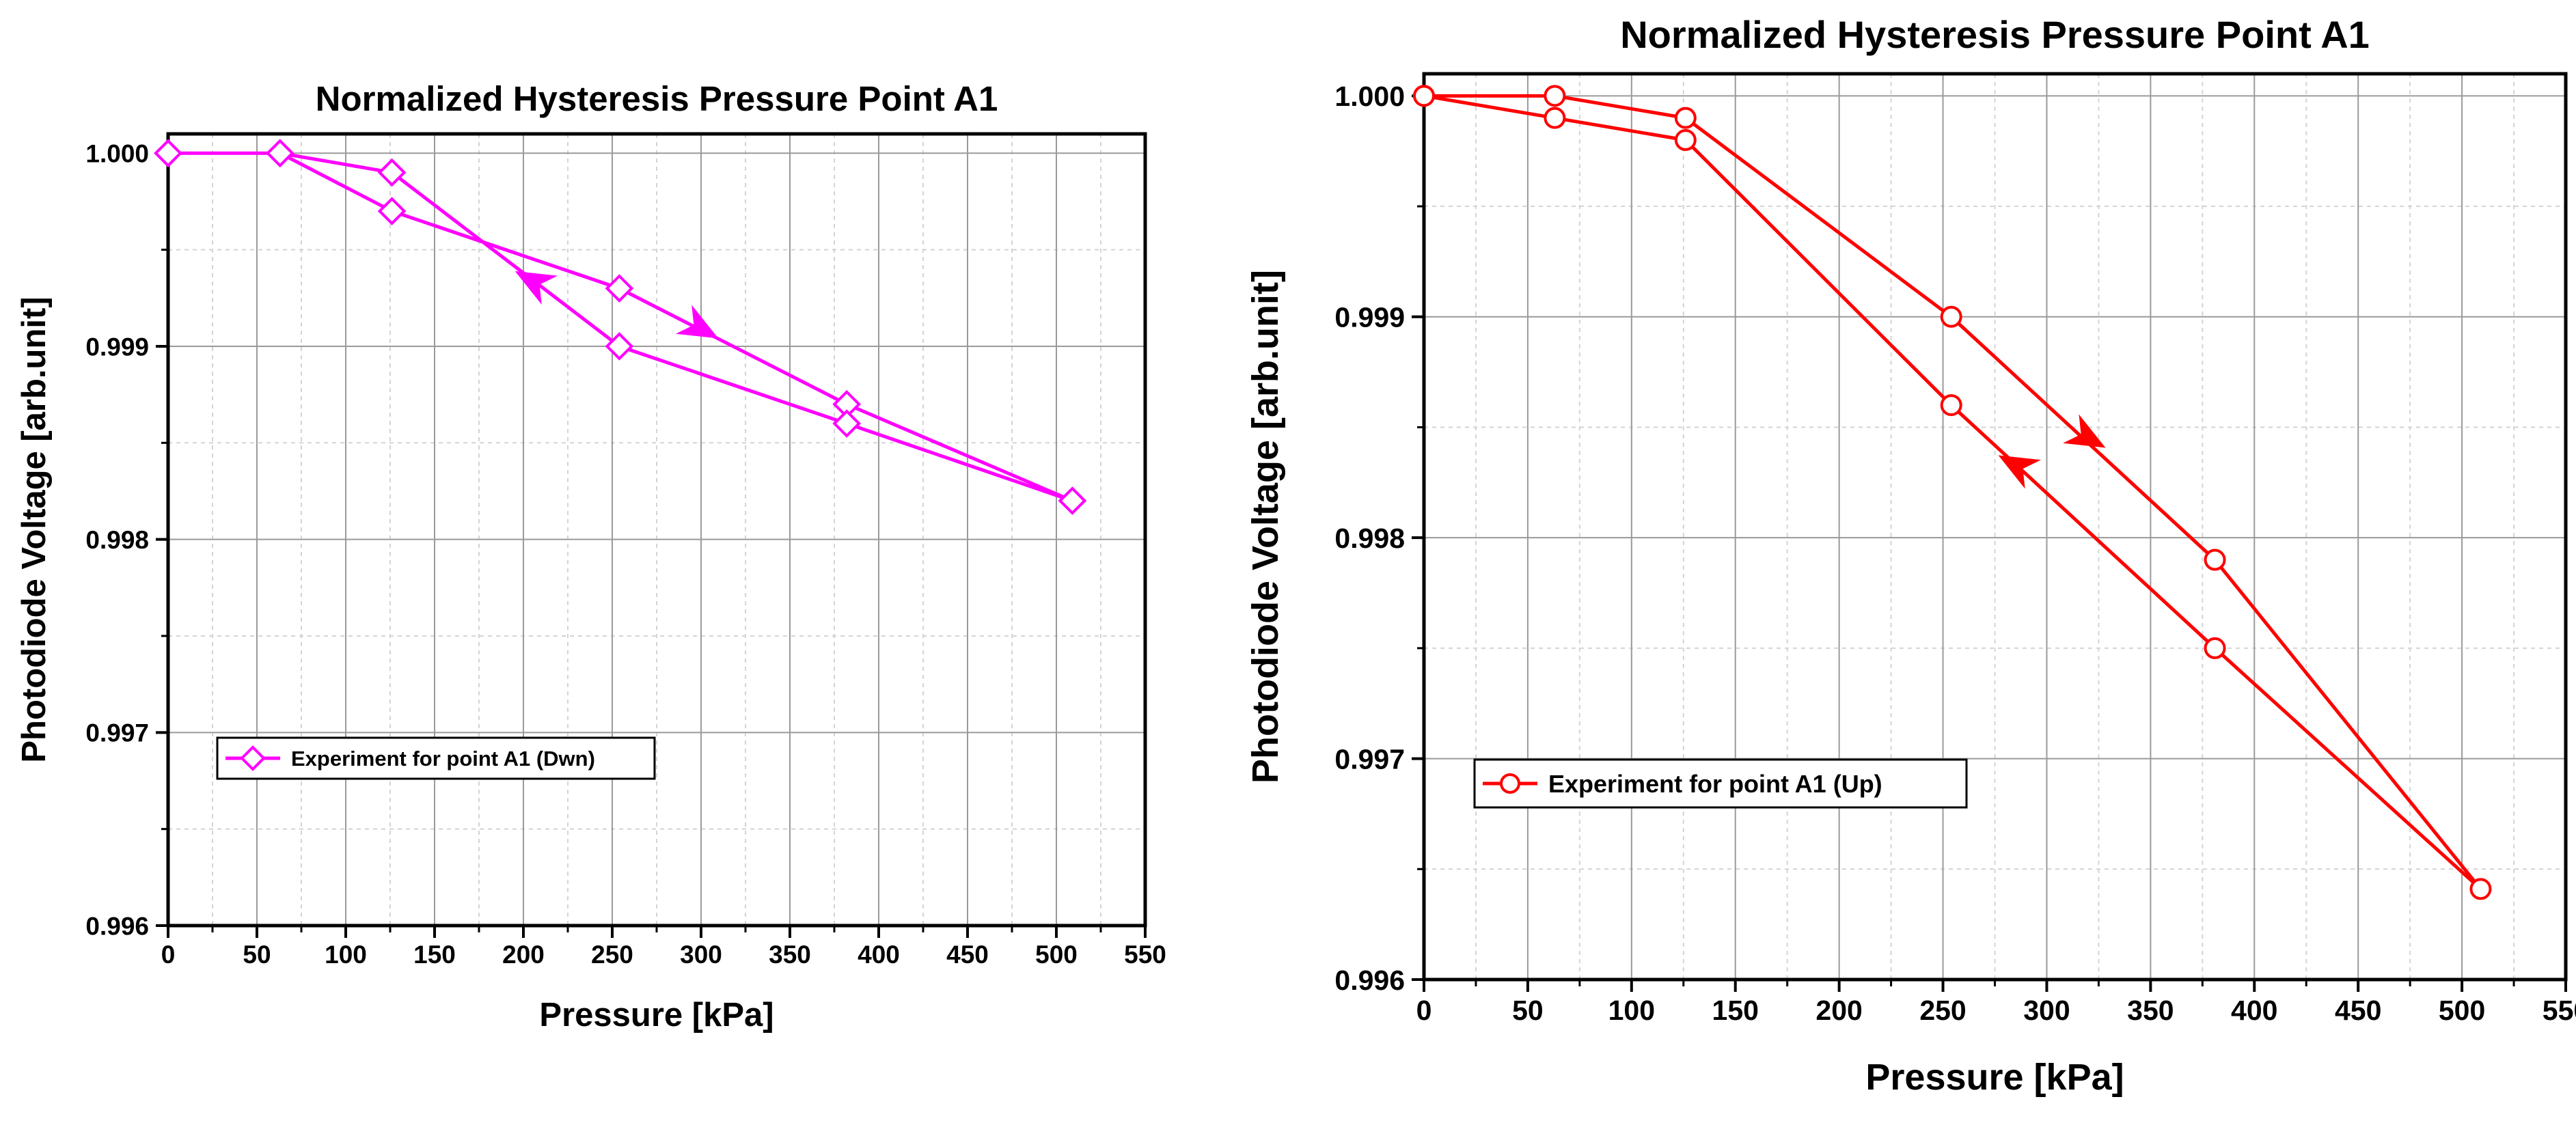 The width and height of the screenshot is (2576, 1123). Describe the element at coordinates (621, 327) in the screenshot. I see `series-line` at that location.